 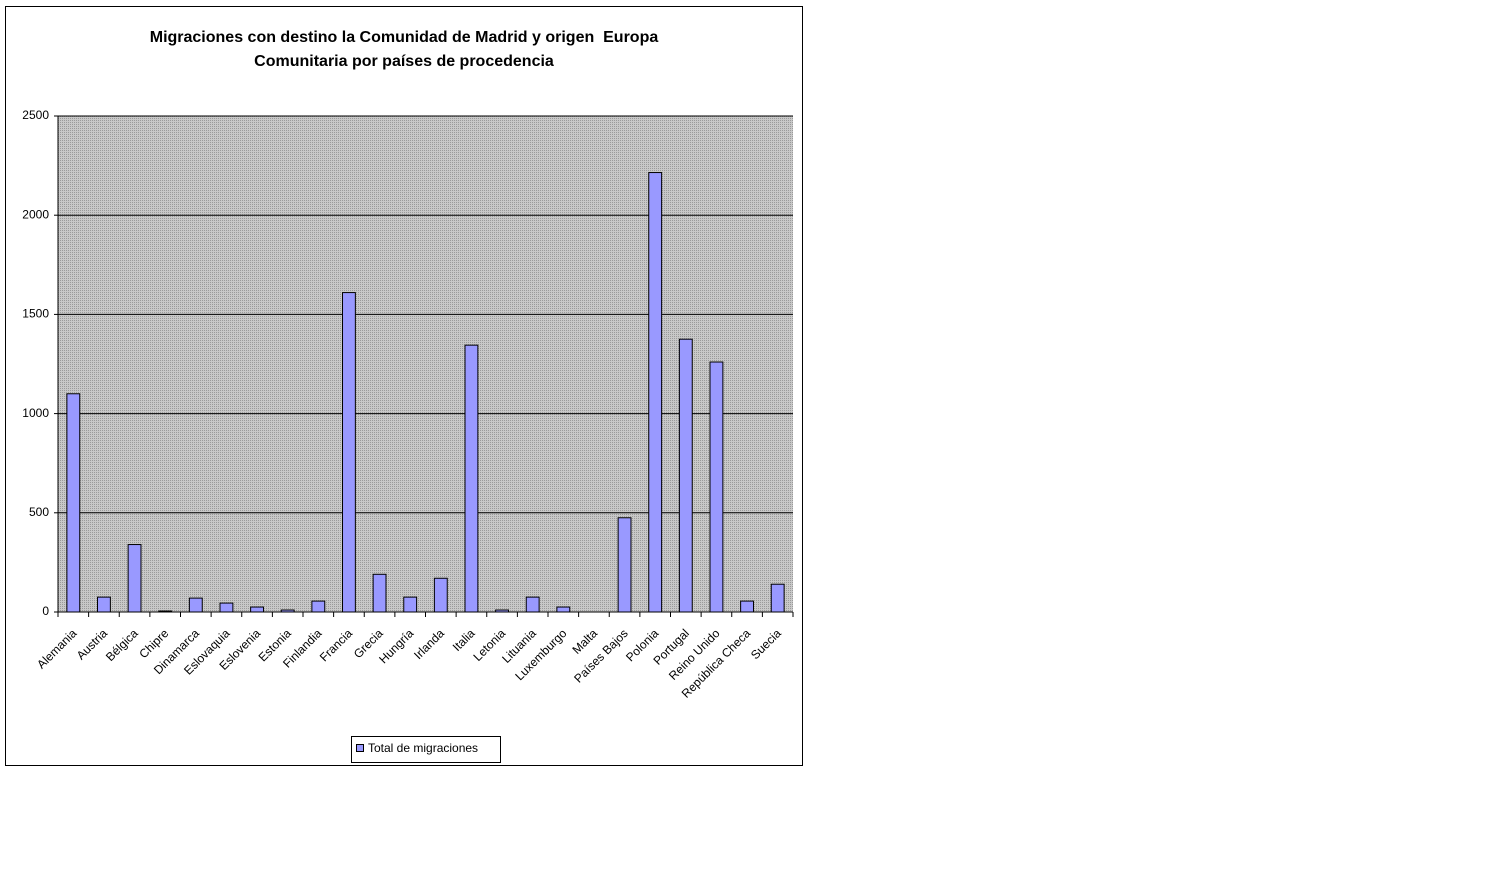 I want to click on legend-label: Total de migraciones, so click(x=423, y=748).